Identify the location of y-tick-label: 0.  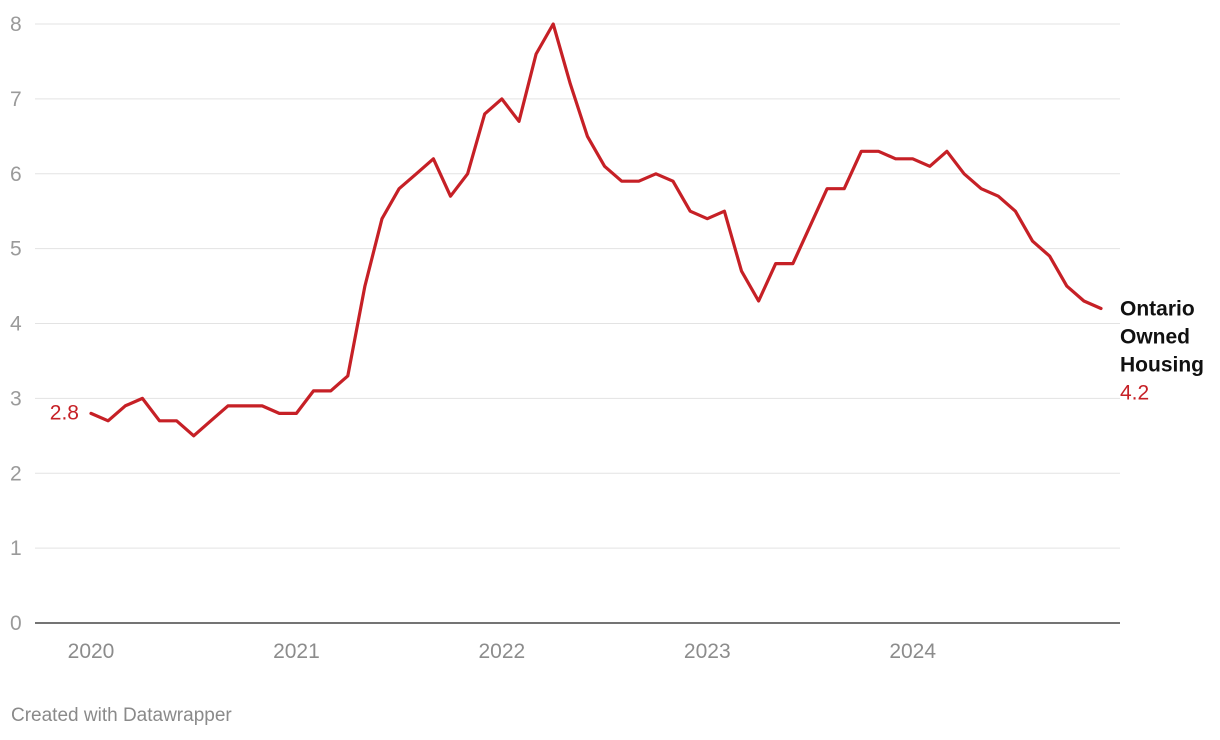
(16, 623).